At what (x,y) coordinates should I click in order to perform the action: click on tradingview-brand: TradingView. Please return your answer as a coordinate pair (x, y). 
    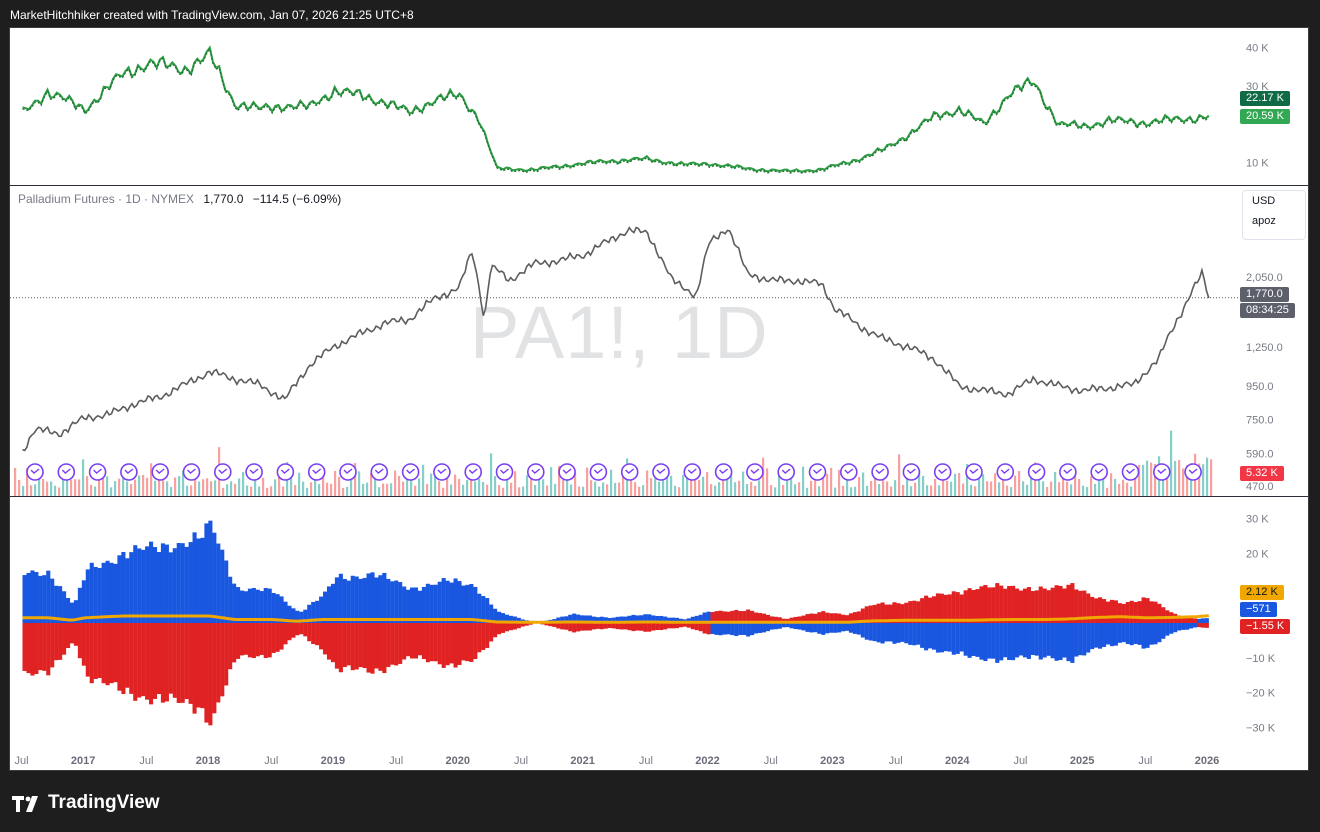
    Looking at the image, I should click on (86, 803).